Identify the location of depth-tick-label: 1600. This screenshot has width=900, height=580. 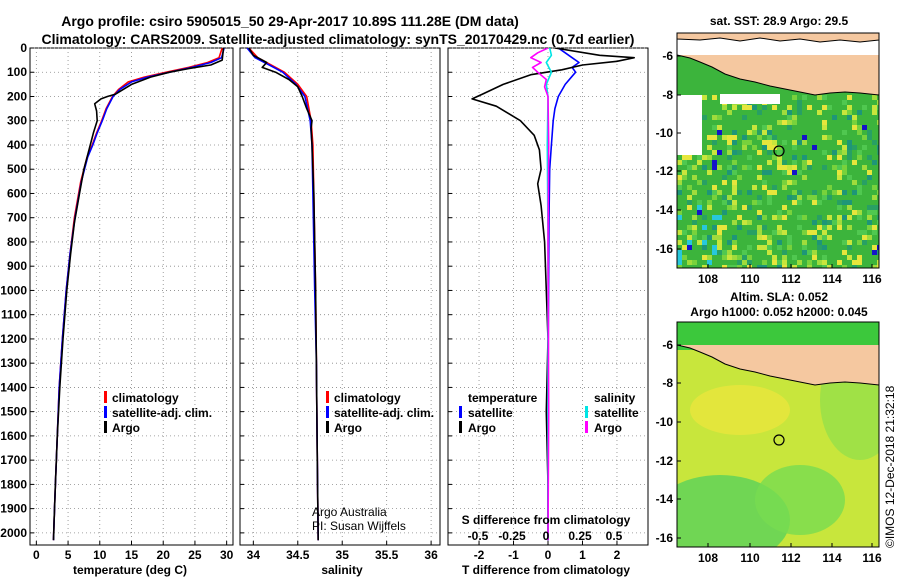
(13, 436).